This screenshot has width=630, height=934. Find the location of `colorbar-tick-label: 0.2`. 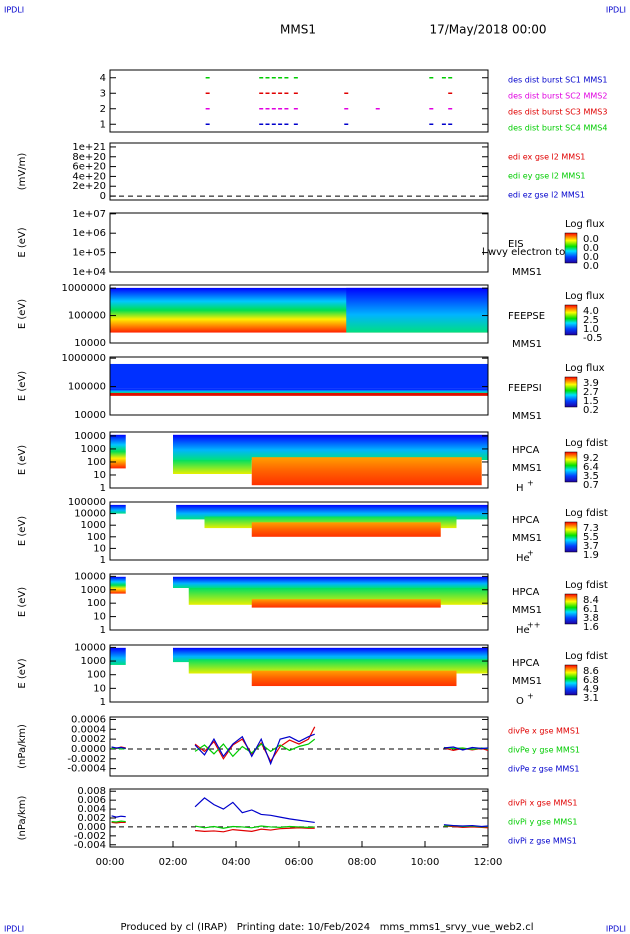

colorbar-tick-label: 0.2 is located at coordinates (591, 410).